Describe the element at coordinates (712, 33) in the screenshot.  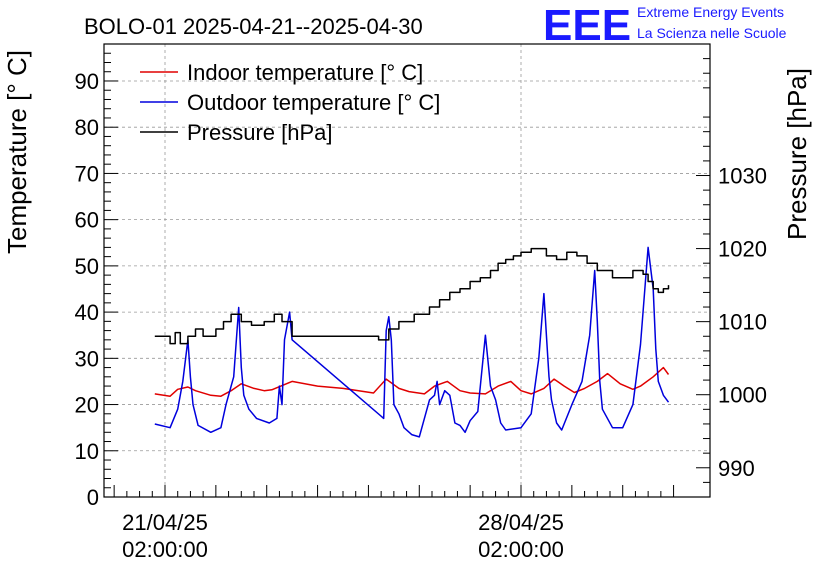
I see `eee-logo-line2: La Scienza nelle Scuole` at that location.